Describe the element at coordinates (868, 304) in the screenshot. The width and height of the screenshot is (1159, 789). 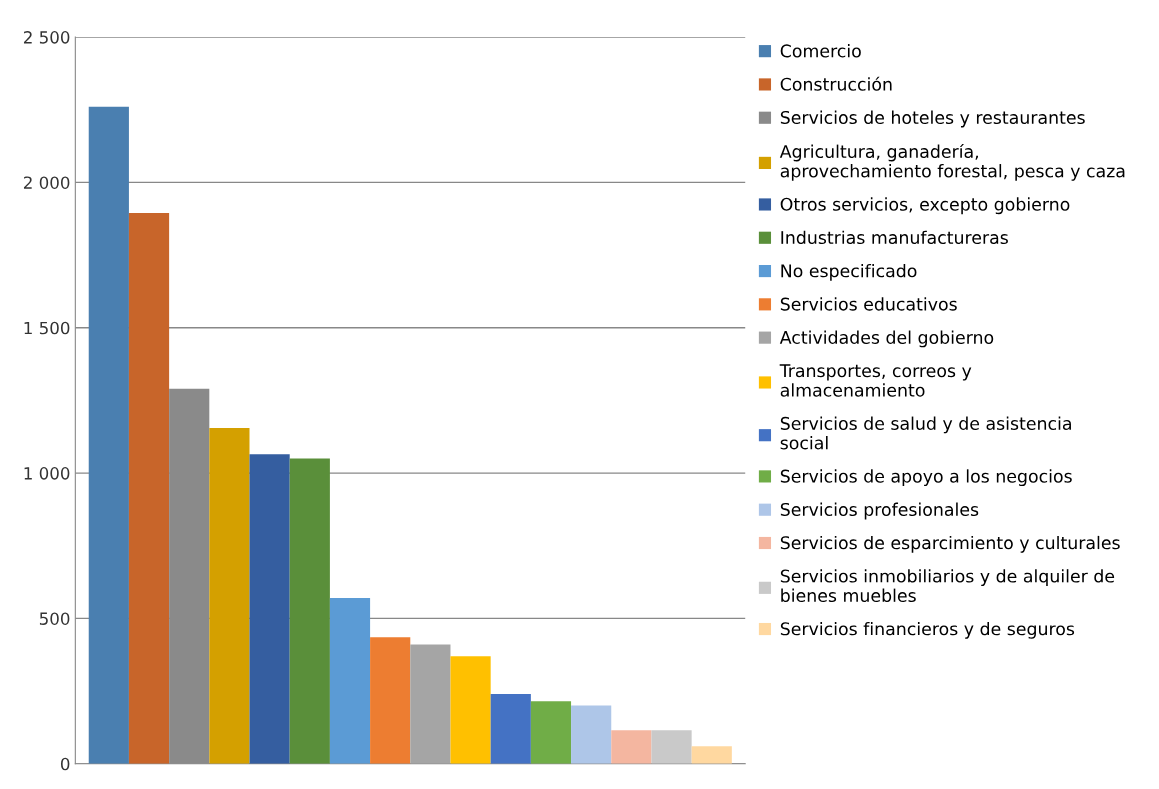
I see `legend-label: Servicios educativos` at that location.